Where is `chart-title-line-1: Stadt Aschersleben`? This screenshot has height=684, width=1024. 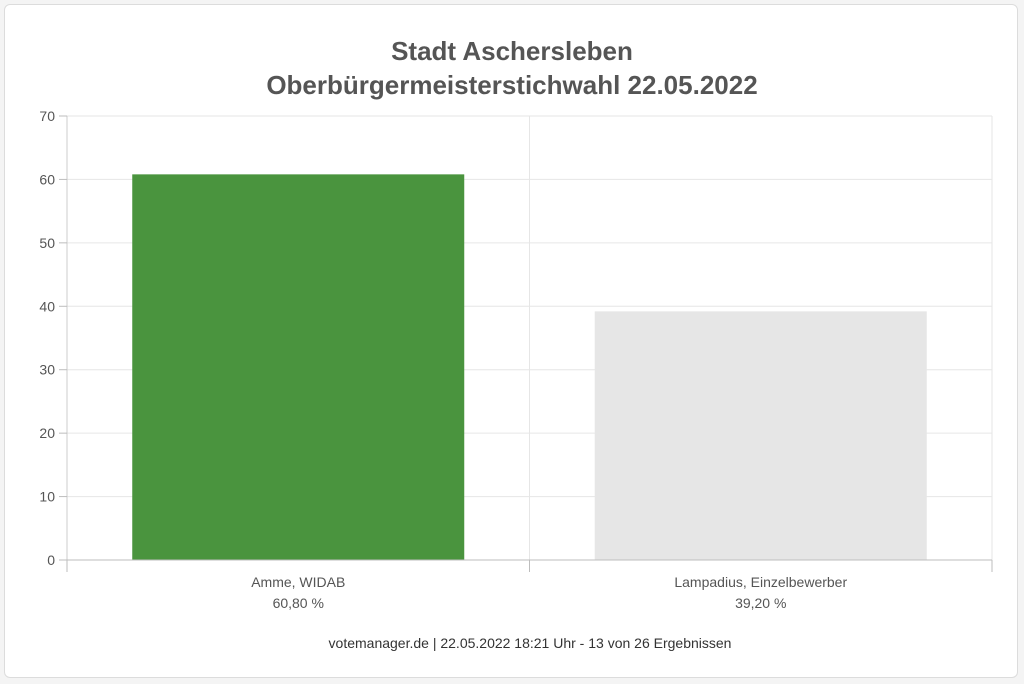 chart-title-line-1: Stadt Aschersleben is located at coordinates (512, 51).